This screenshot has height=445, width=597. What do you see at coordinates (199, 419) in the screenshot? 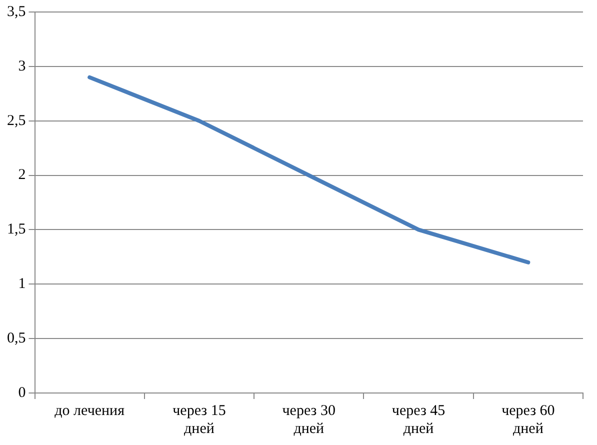
I see `x-tick-label: через 15 дней` at bounding box center [199, 419].